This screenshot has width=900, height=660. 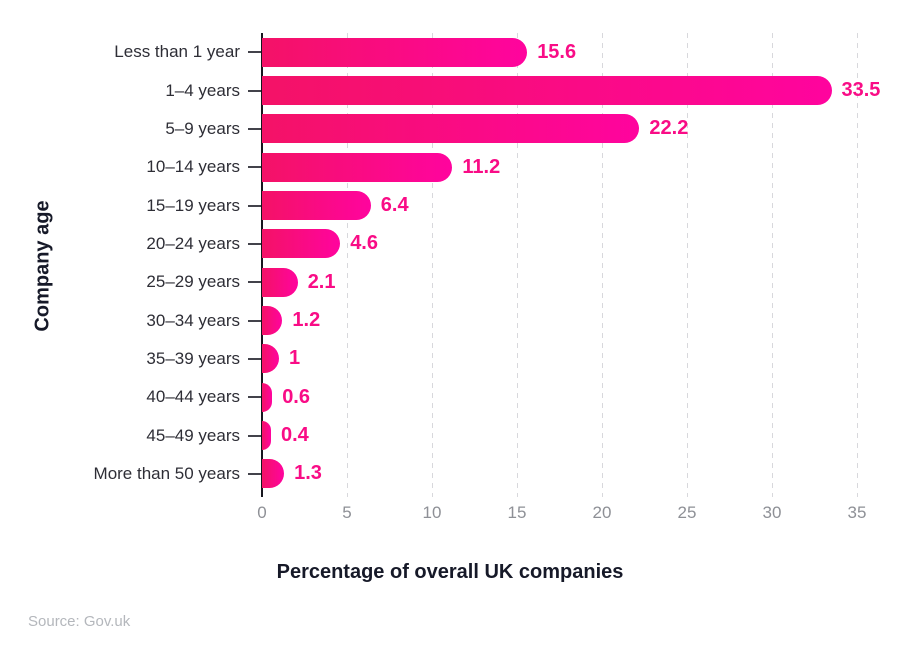 I want to click on value-label: 11.2, so click(x=481, y=166).